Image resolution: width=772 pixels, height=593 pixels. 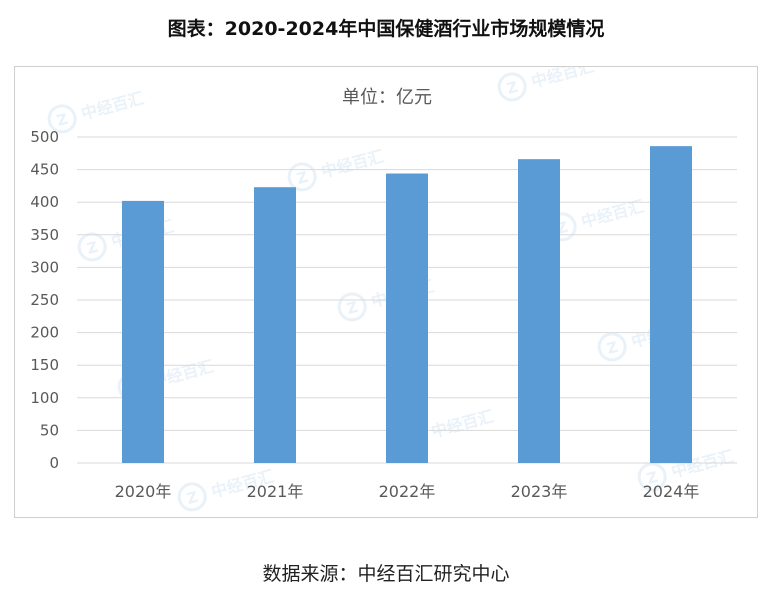 I want to click on unit-label: 单位：亿元, so click(x=387, y=97).